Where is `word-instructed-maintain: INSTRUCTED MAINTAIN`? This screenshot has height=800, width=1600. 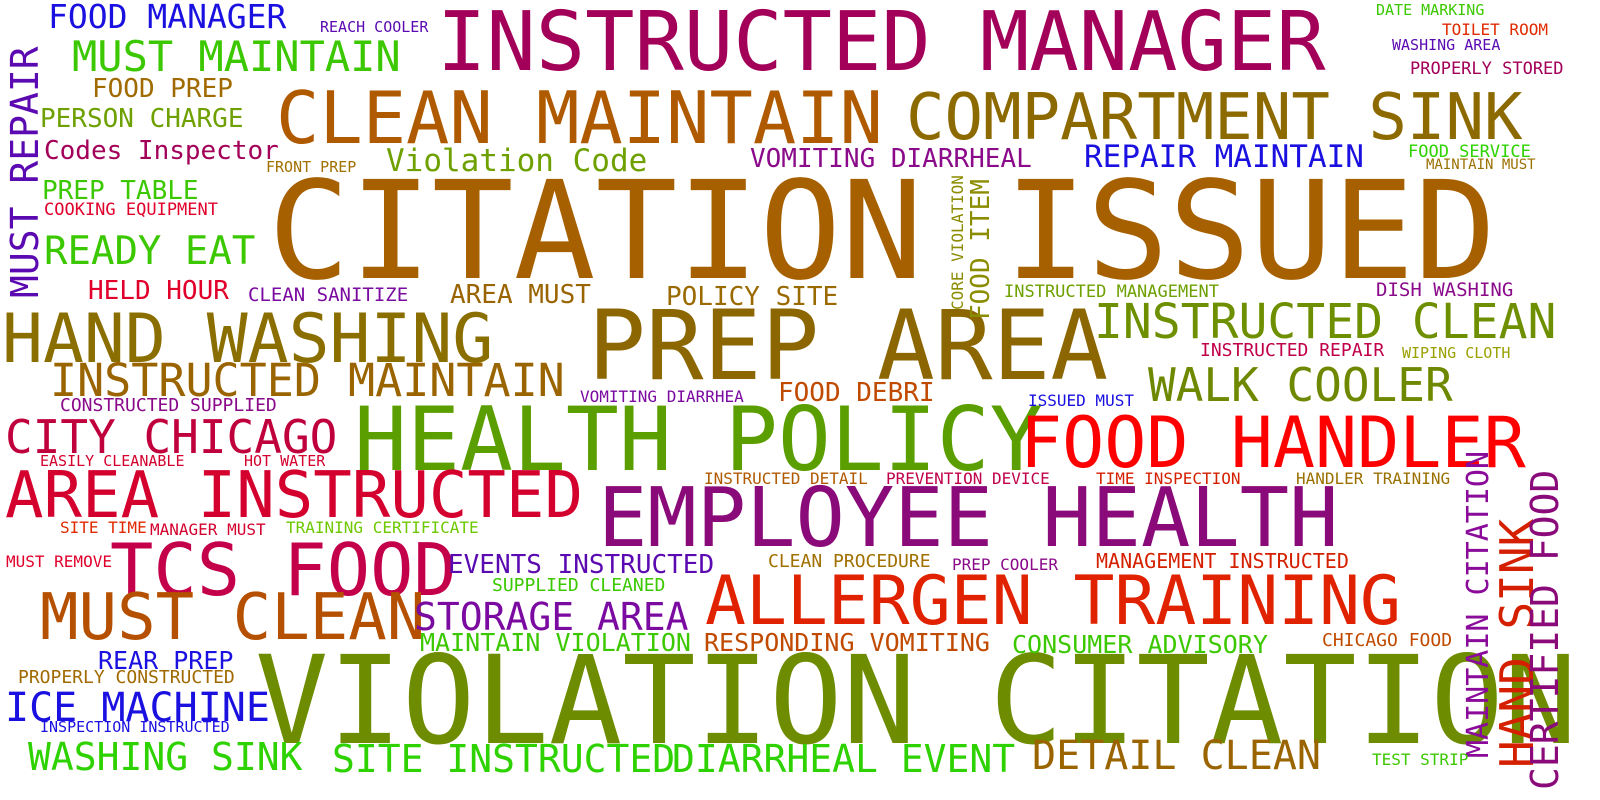 word-instructed-maintain: INSTRUCTED MAINTAIN is located at coordinates (307, 380).